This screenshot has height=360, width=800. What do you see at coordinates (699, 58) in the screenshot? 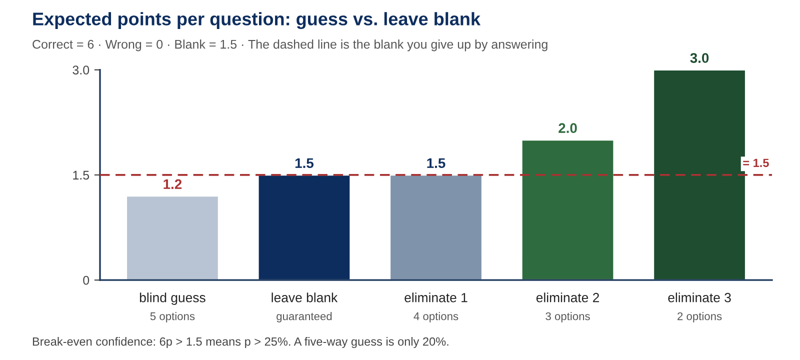
I see `data-label: 3.0` at bounding box center [699, 58].